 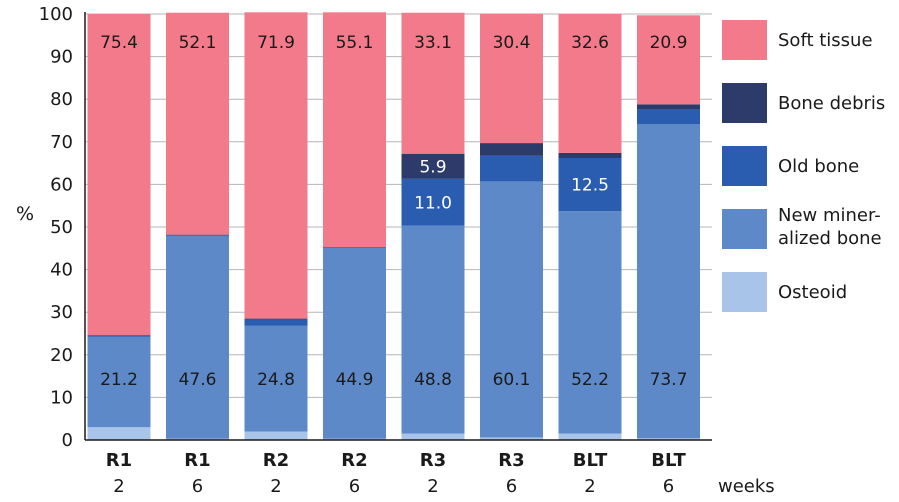 What do you see at coordinates (198, 380) in the screenshot?
I see `data-label: 47.6` at bounding box center [198, 380].